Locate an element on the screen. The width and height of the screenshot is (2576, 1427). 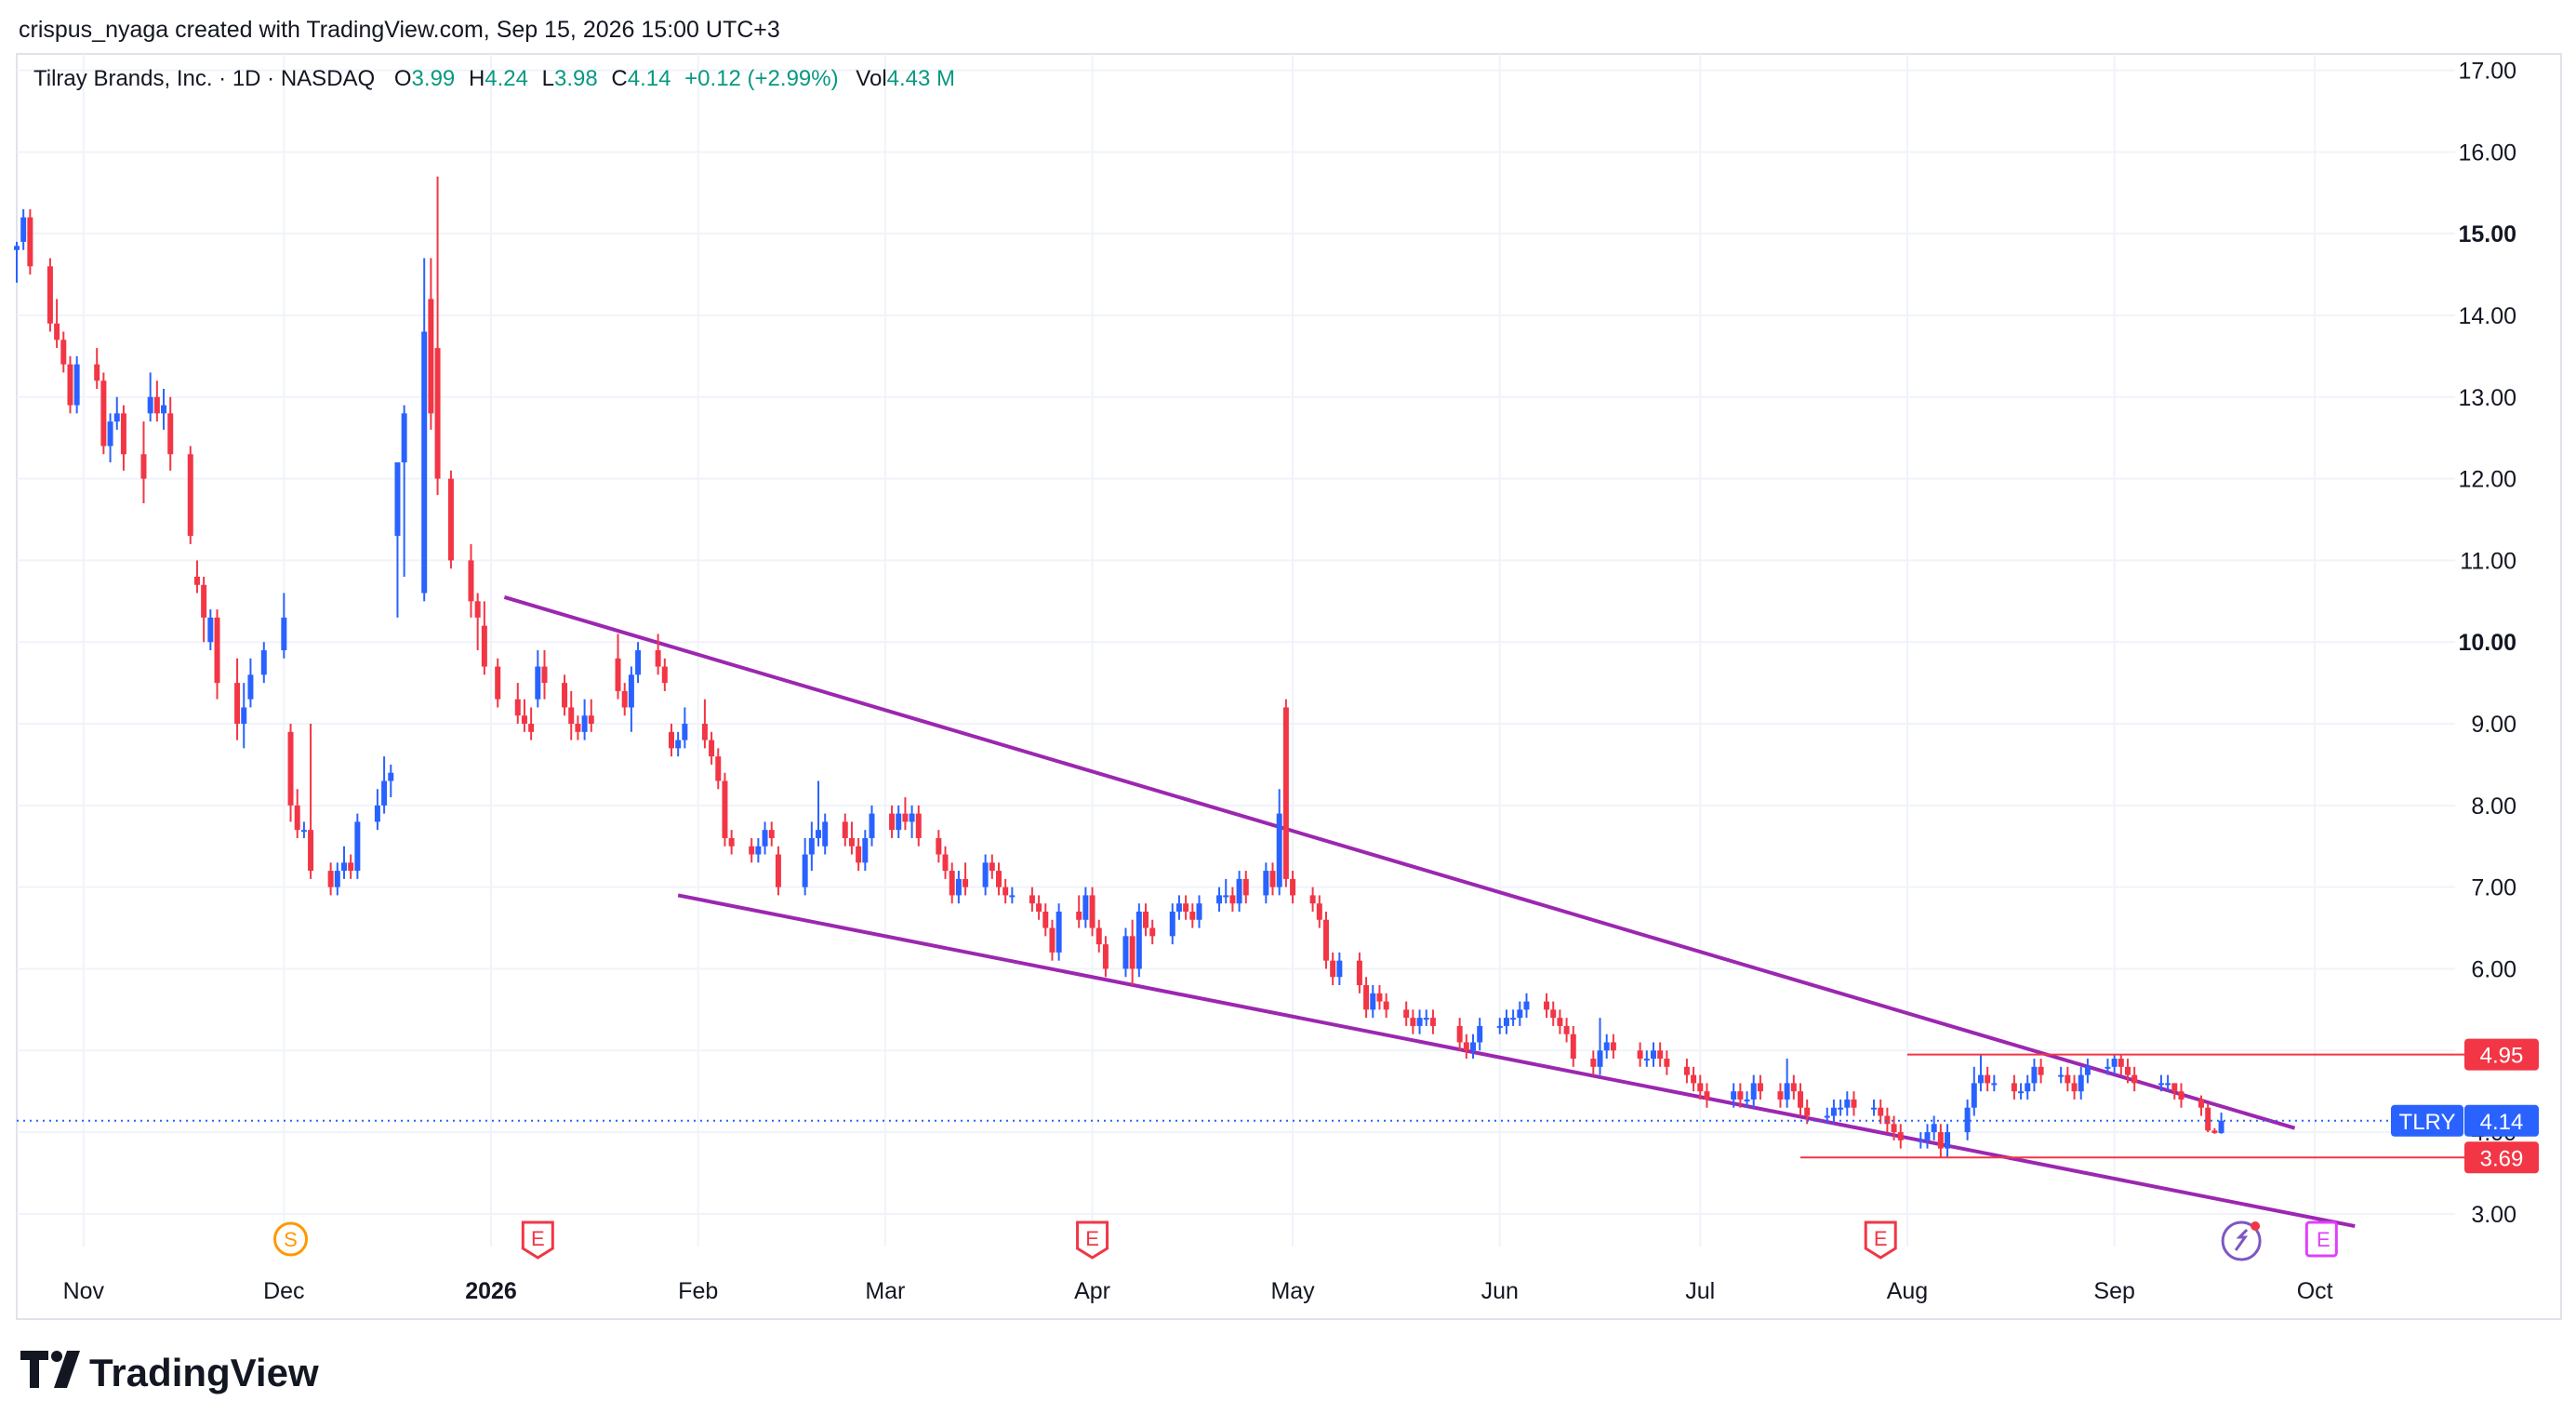
price-tags: 4.95 3.69 TLRY 4.14 is located at coordinates (2465, 1106).